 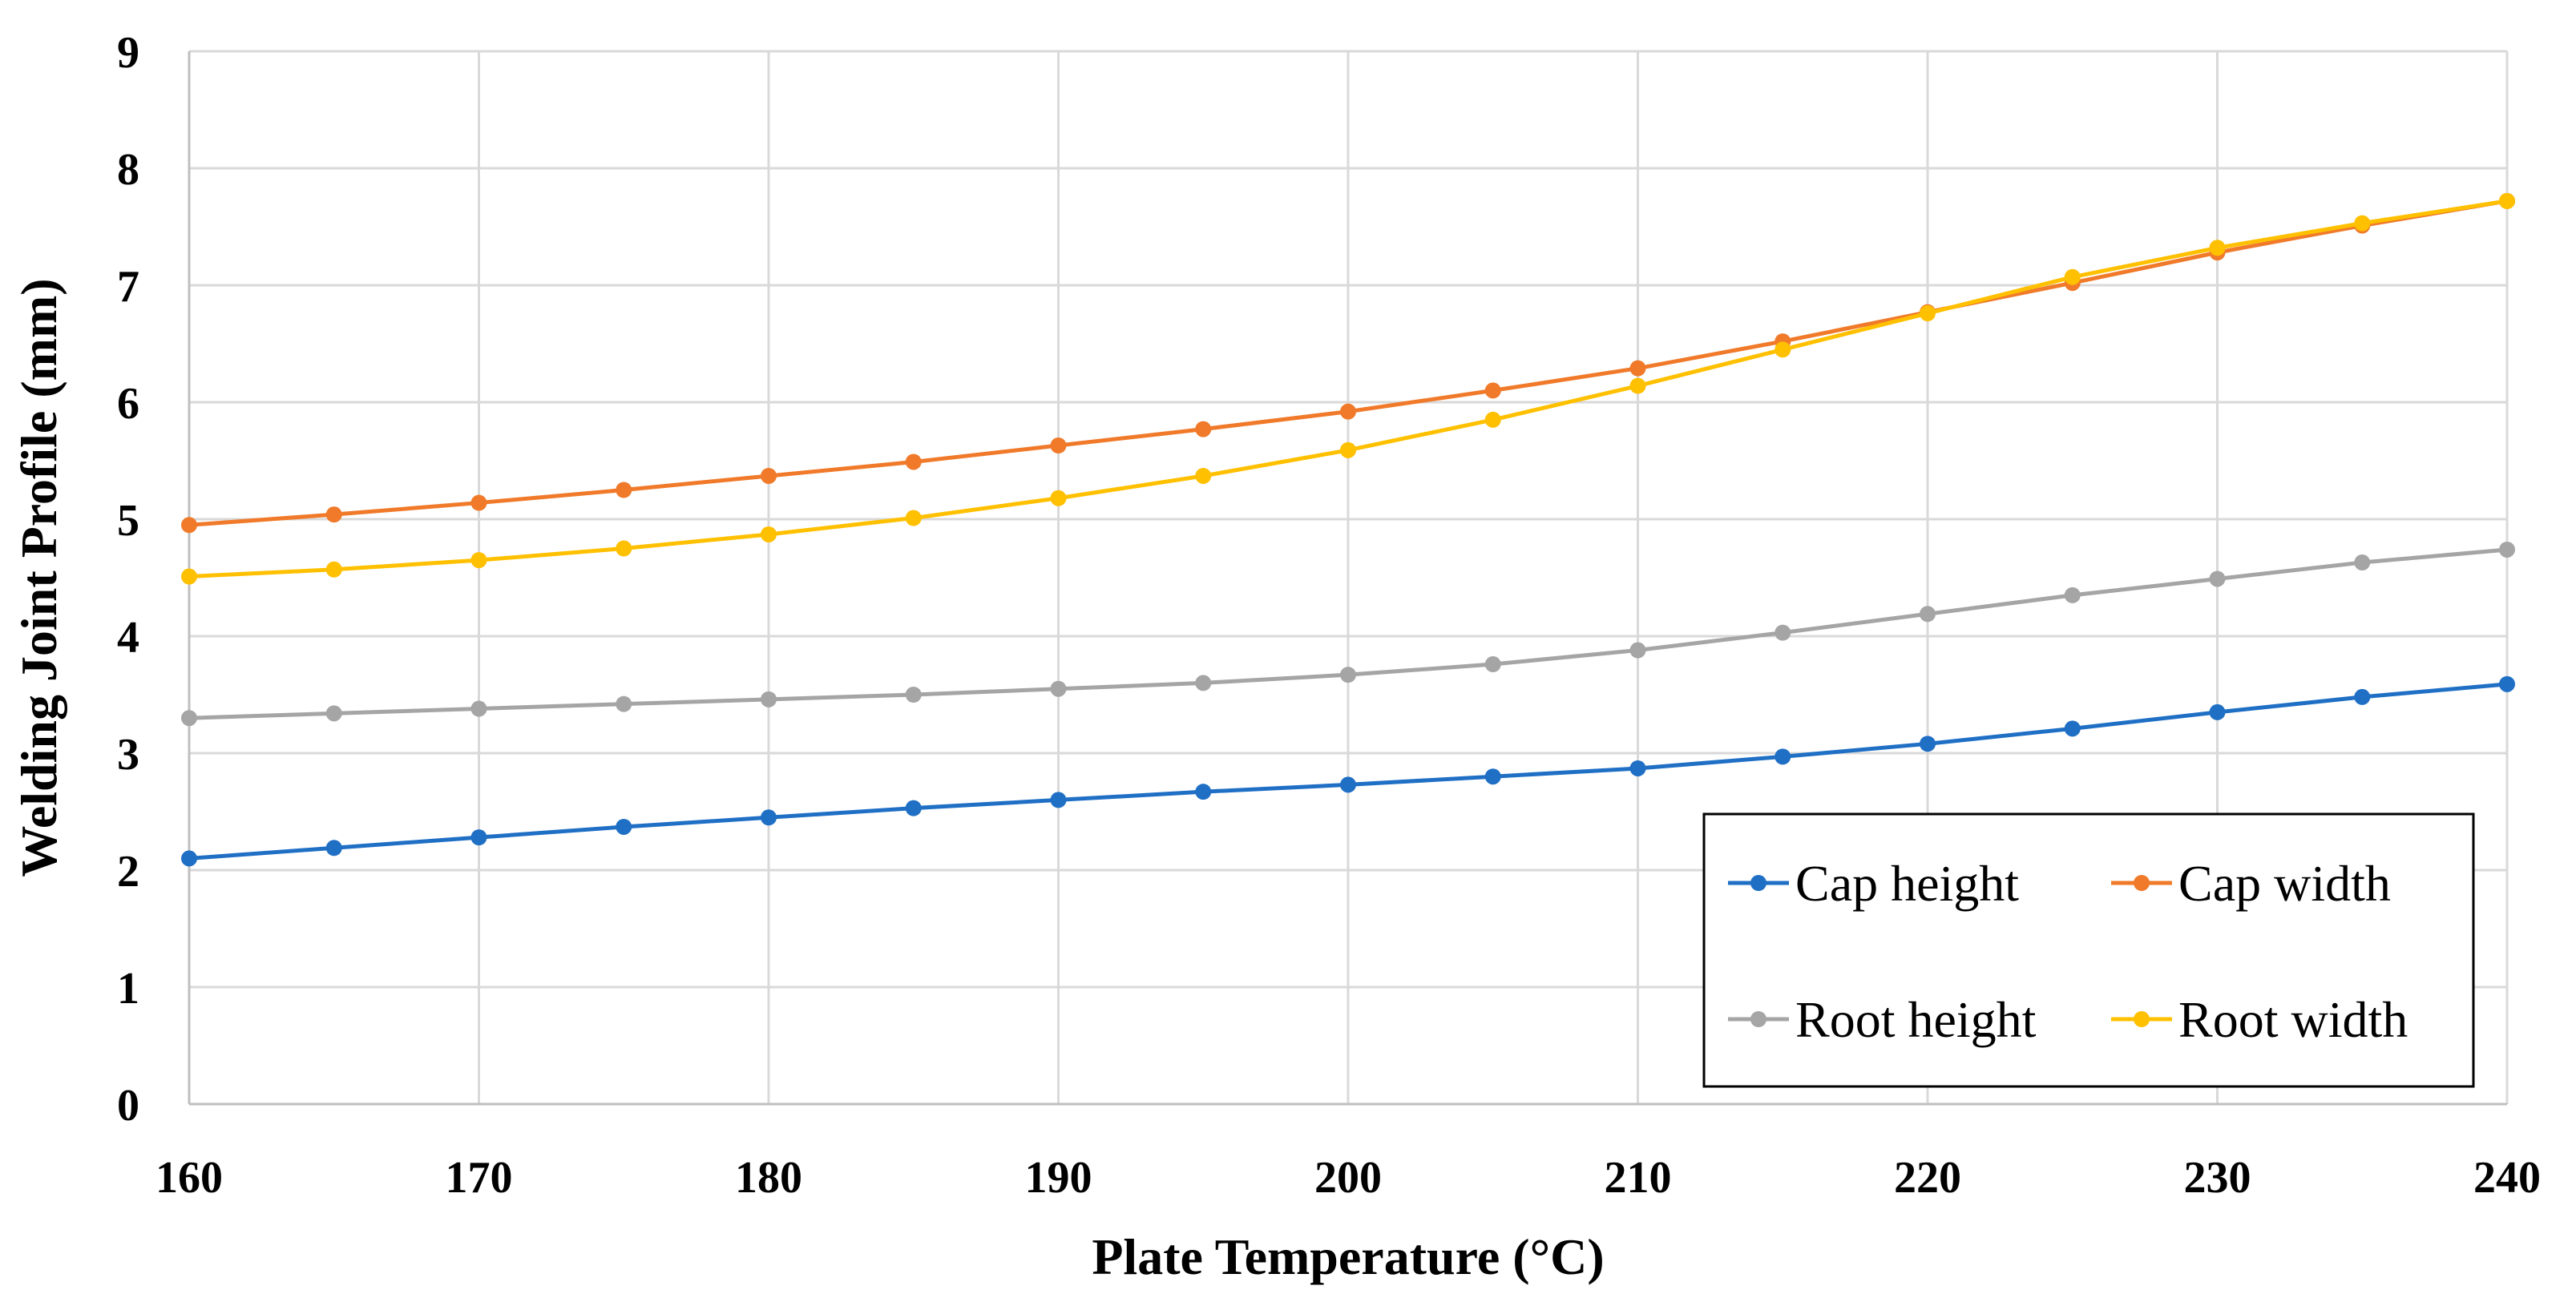 What do you see at coordinates (128, 1106) in the screenshot?
I see `y-tick-label: 0` at bounding box center [128, 1106].